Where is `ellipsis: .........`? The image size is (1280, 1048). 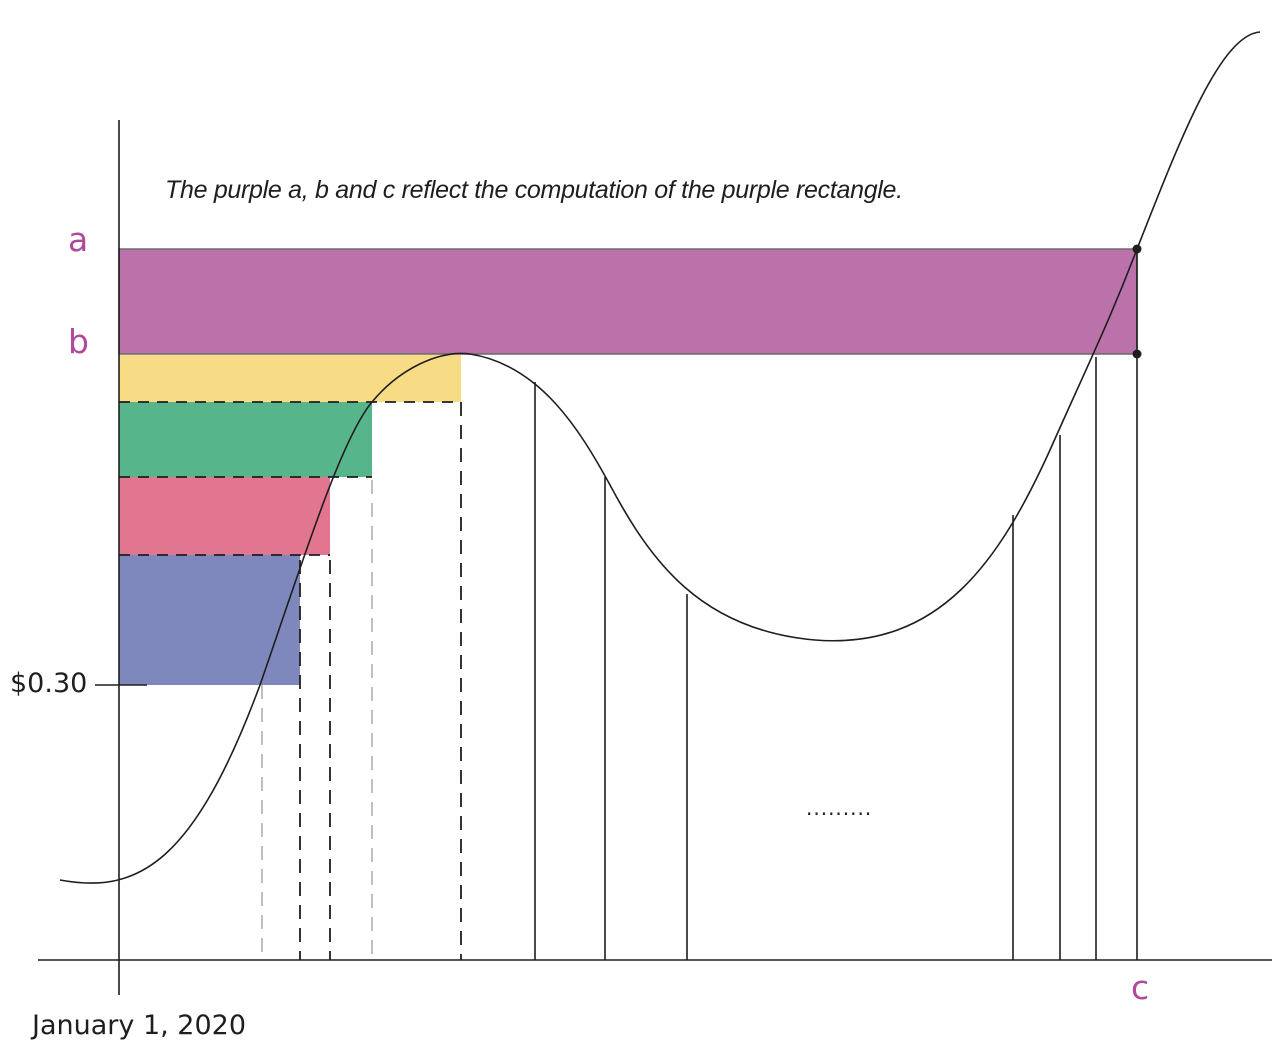 ellipsis: ......... is located at coordinates (839, 808).